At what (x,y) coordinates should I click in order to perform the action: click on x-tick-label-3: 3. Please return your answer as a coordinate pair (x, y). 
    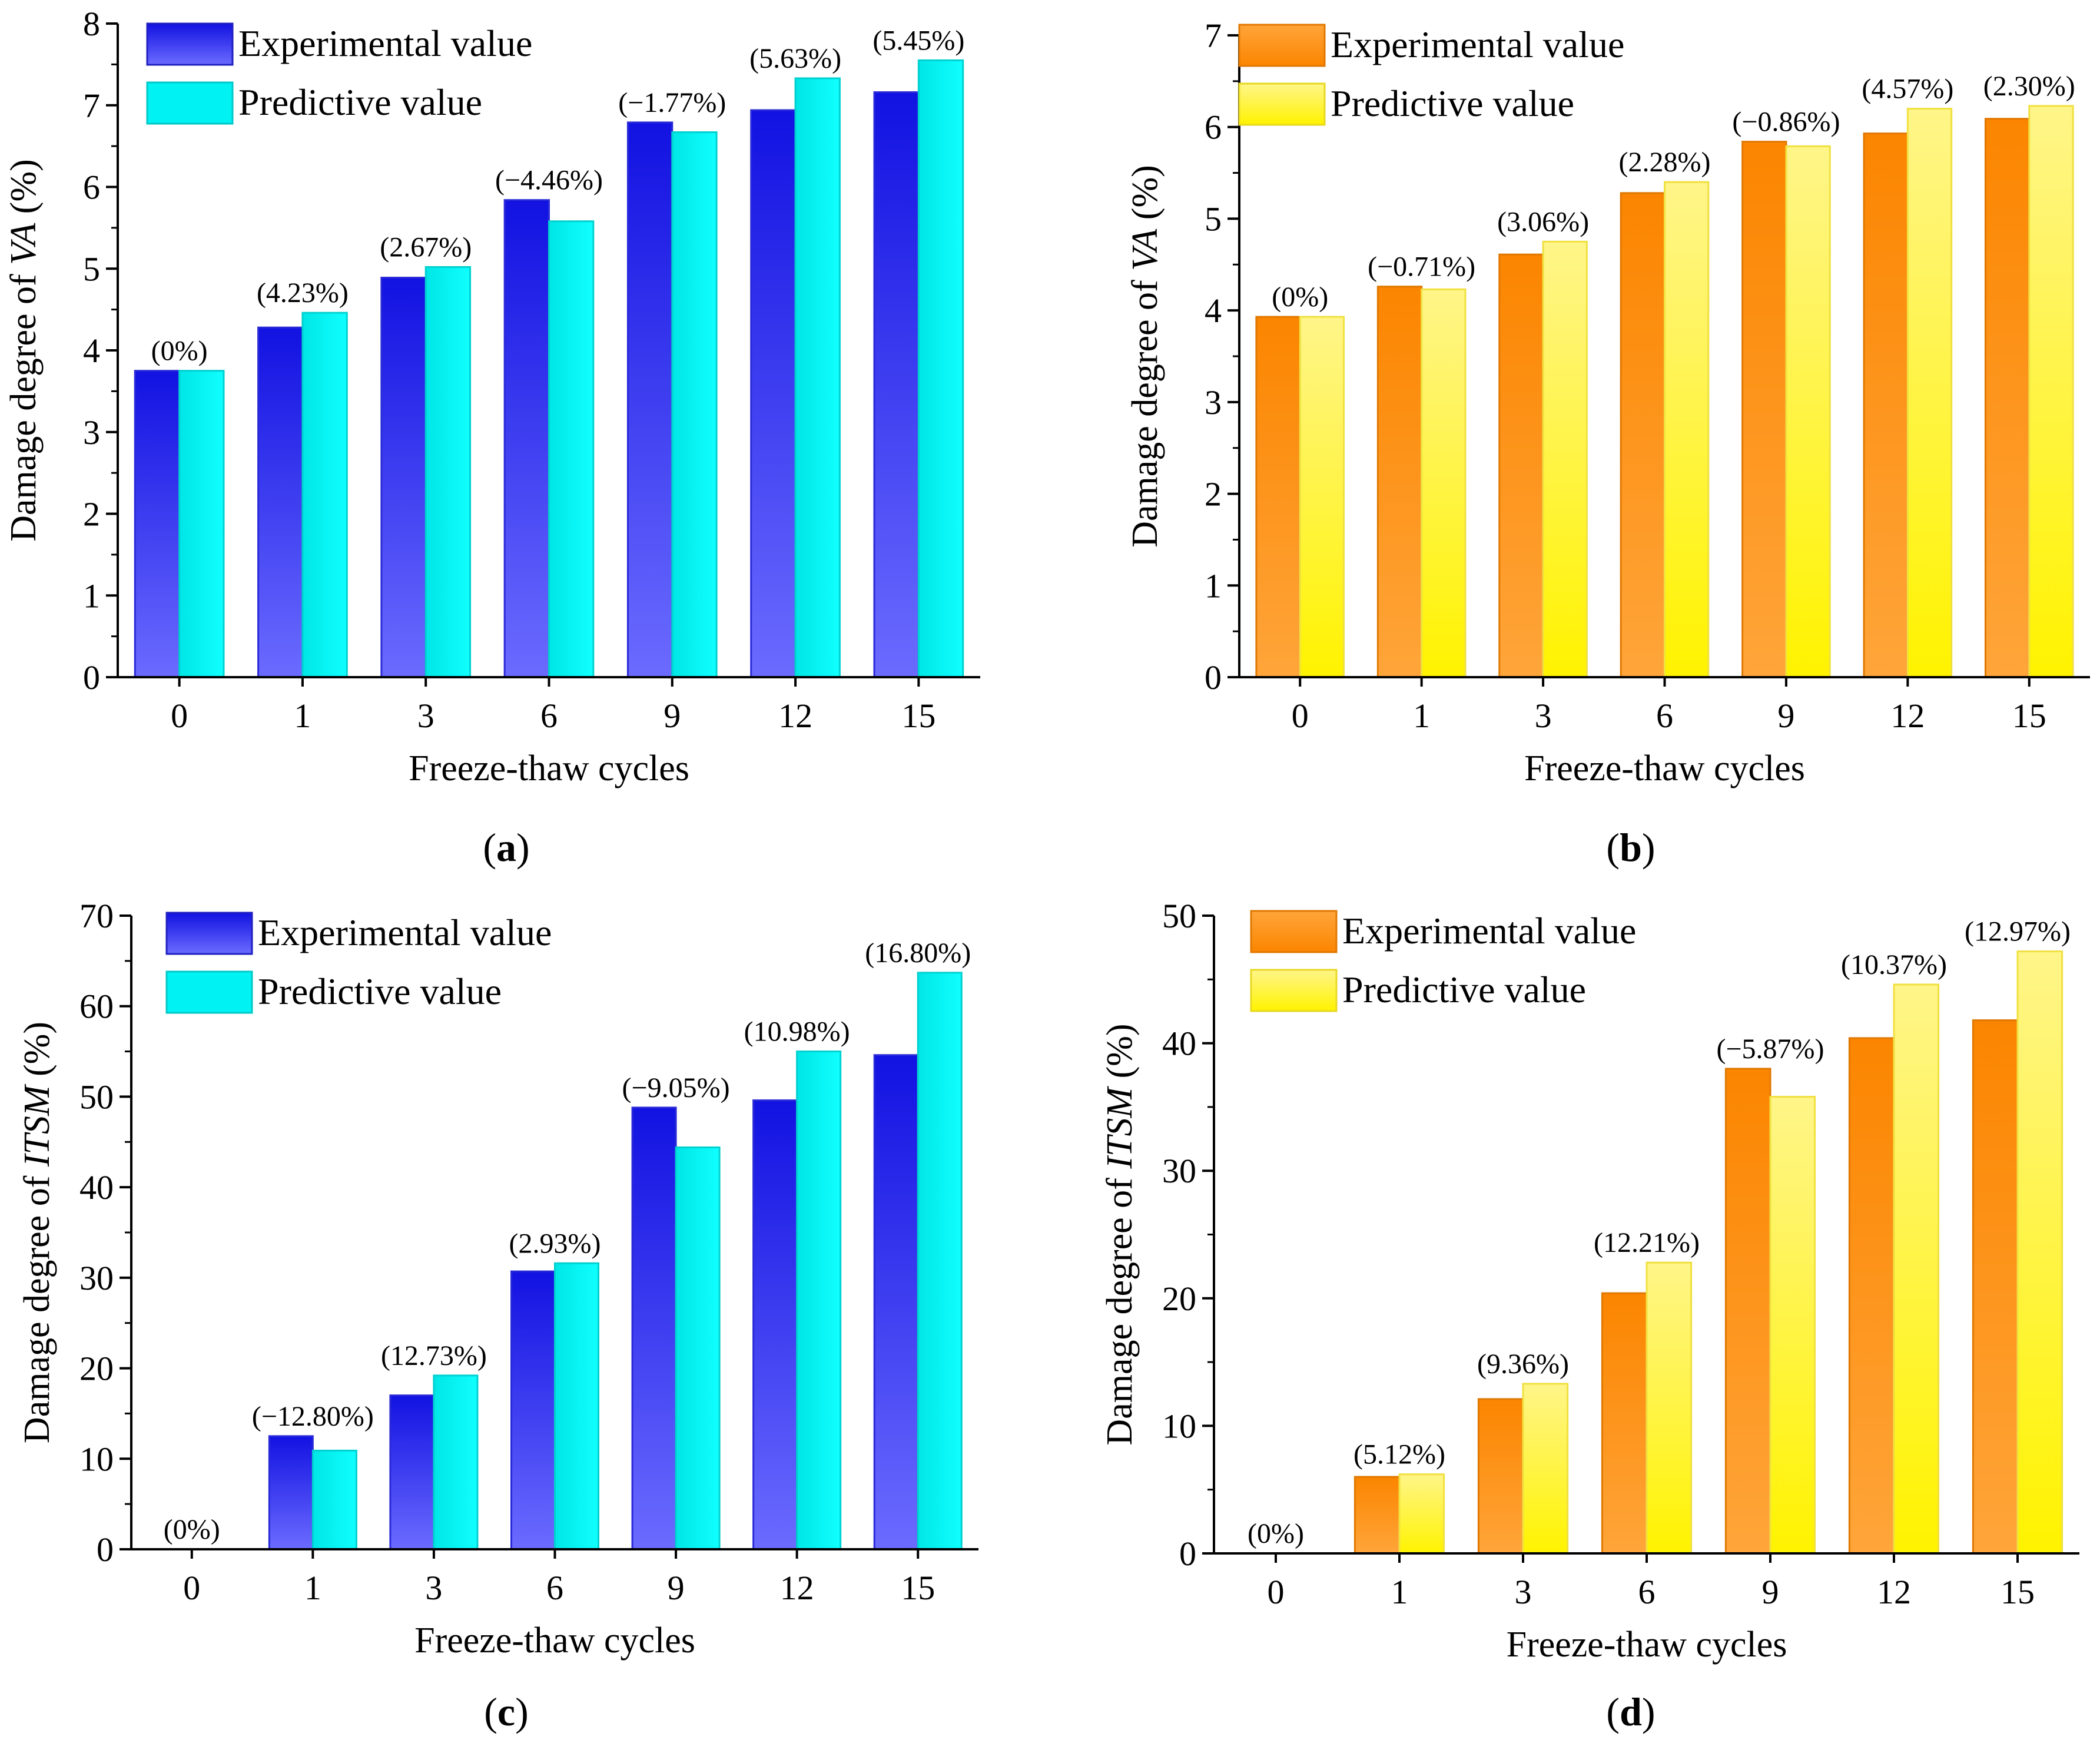
    Looking at the image, I should click on (433, 1588).